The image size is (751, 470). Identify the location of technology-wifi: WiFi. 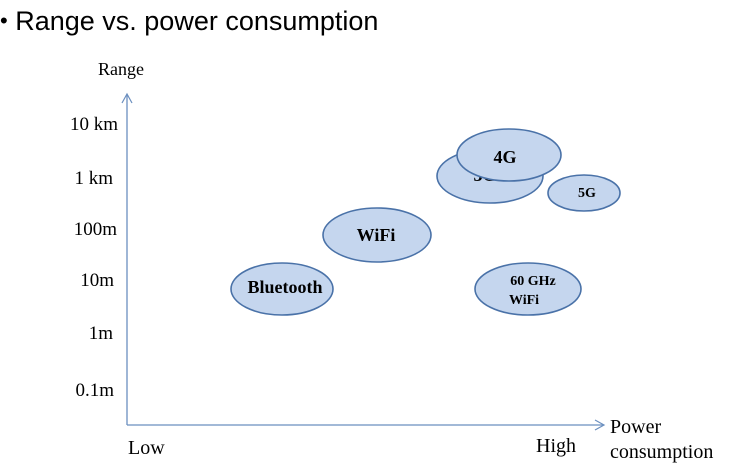
(377, 235).